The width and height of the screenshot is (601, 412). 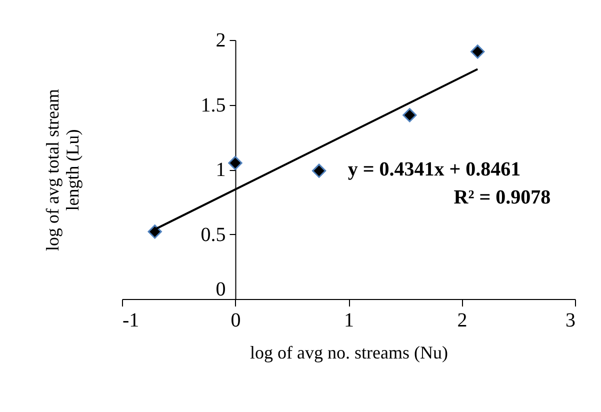 What do you see at coordinates (434, 169) in the screenshot?
I see `annotation: y = 0.4341x + 0.8461` at bounding box center [434, 169].